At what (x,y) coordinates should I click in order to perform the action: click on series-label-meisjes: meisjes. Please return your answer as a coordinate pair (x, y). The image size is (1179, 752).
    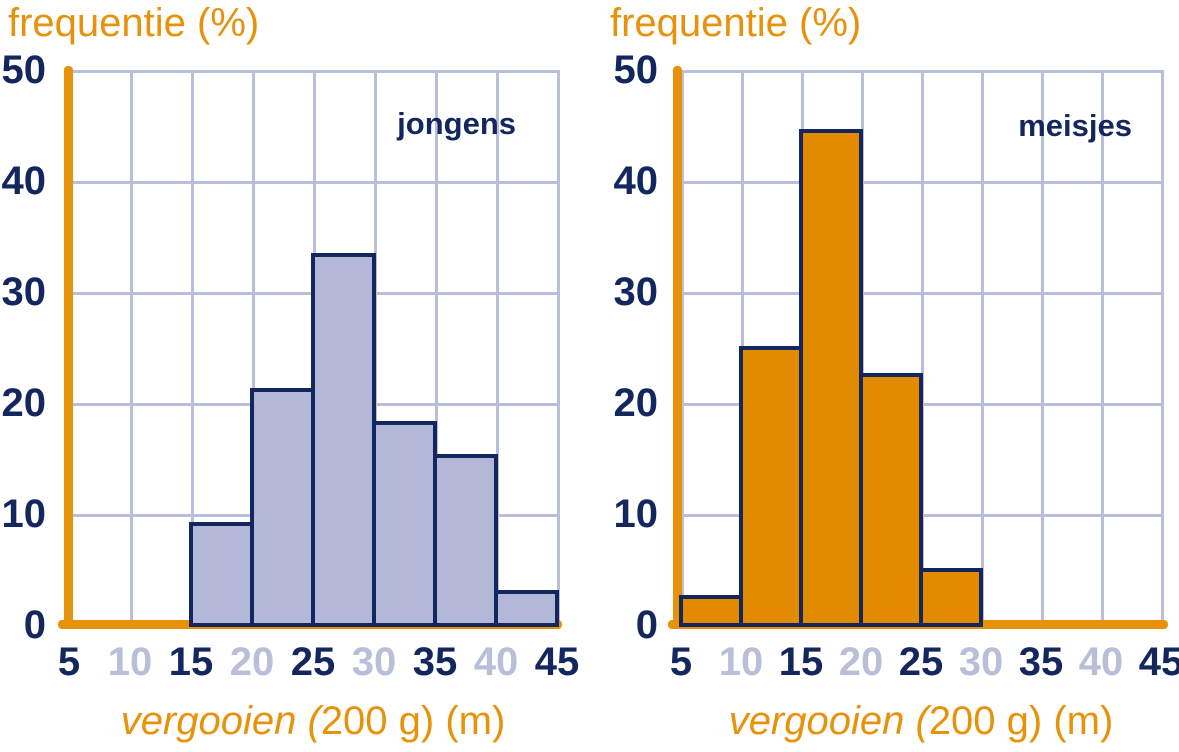
    Looking at the image, I should click on (1075, 125).